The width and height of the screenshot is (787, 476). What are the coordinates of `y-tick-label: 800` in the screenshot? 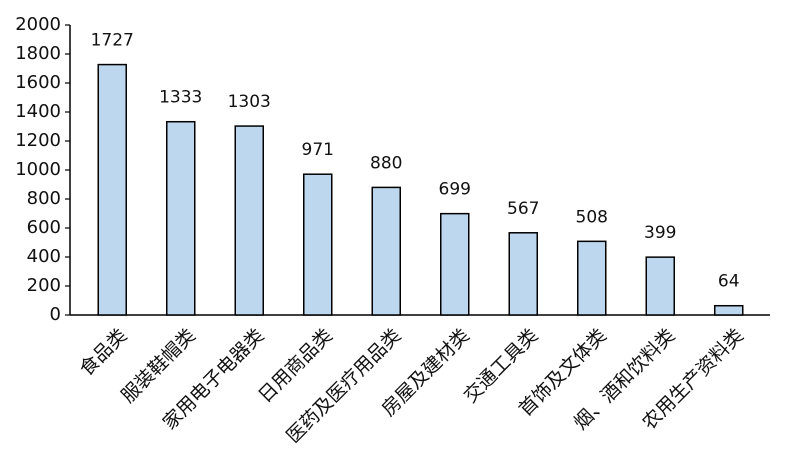 It's located at (44, 198).